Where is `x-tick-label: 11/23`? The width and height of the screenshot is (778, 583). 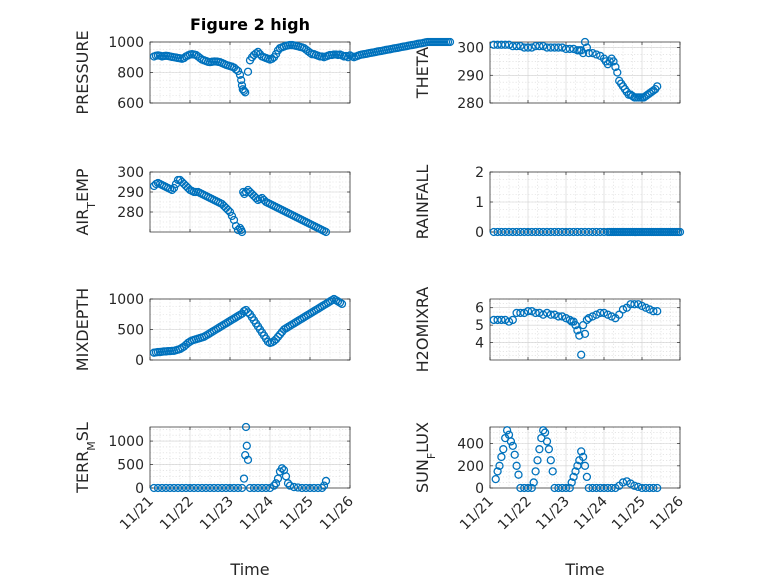 x-tick-label: 11/23 is located at coordinates (217, 514).